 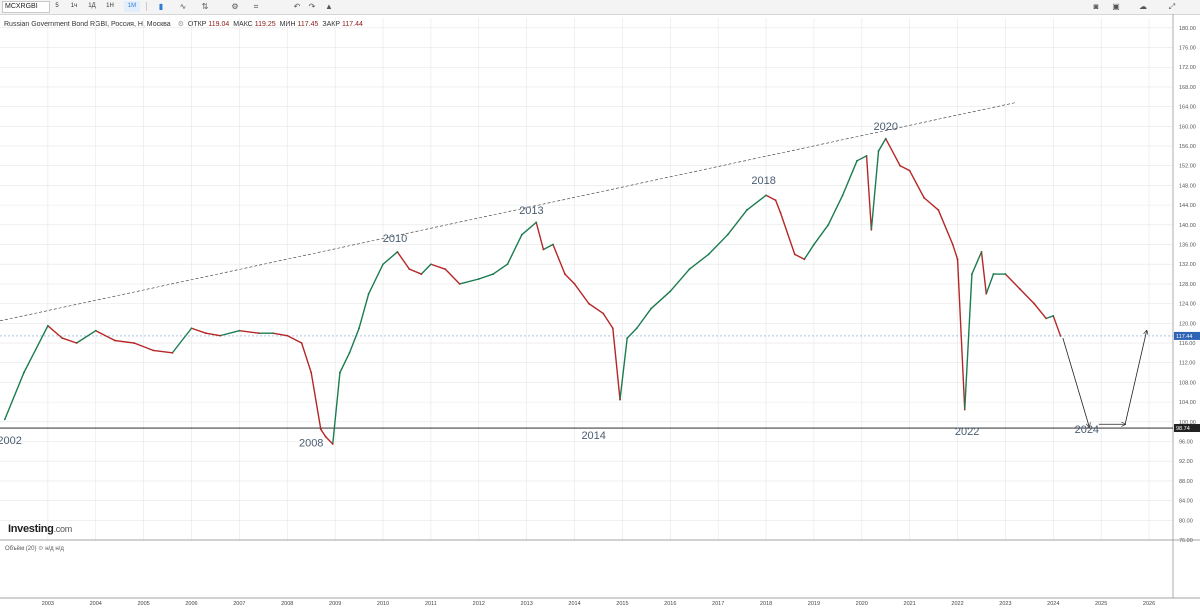 What do you see at coordinates (718, 604) in the screenshot?
I see `x-tick-label: 2017` at bounding box center [718, 604].